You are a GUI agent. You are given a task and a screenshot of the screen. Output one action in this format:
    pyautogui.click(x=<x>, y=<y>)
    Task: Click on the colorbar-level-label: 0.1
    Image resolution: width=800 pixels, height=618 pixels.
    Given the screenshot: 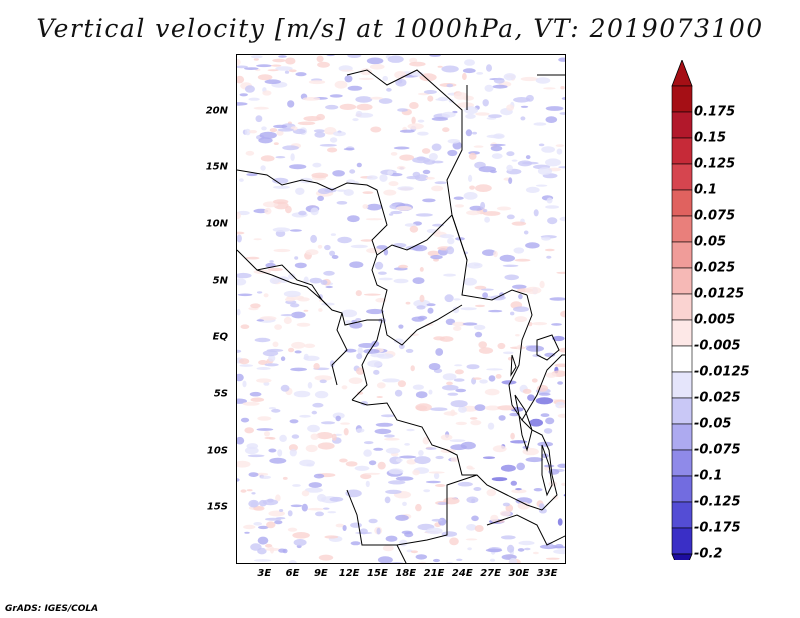 What is the action you would take?
    pyautogui.click(x=706, y=190)
    